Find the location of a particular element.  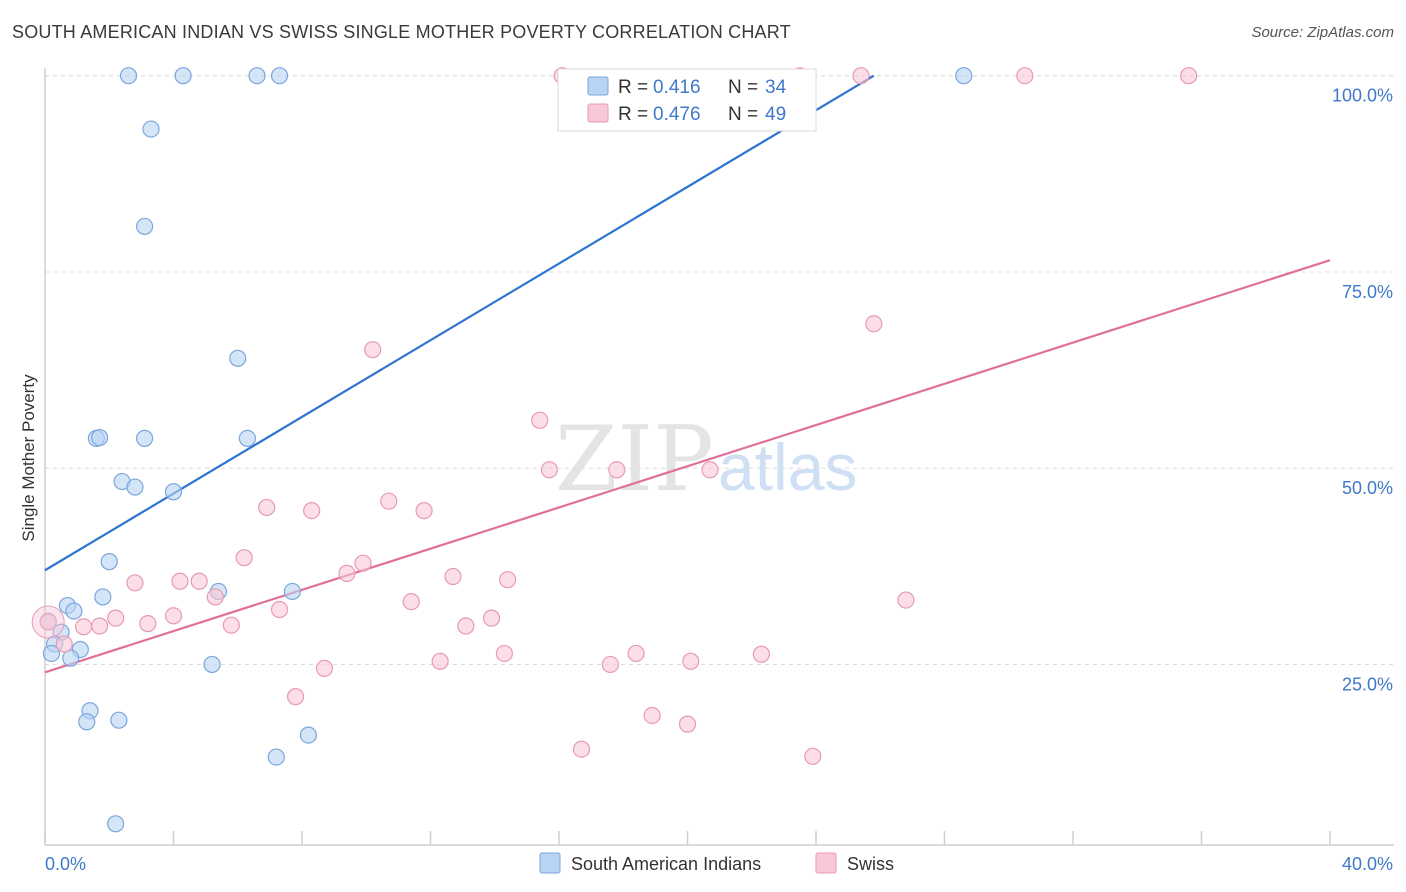

series-legend: South American Indians Swiss is located at coordinates (716, 863).